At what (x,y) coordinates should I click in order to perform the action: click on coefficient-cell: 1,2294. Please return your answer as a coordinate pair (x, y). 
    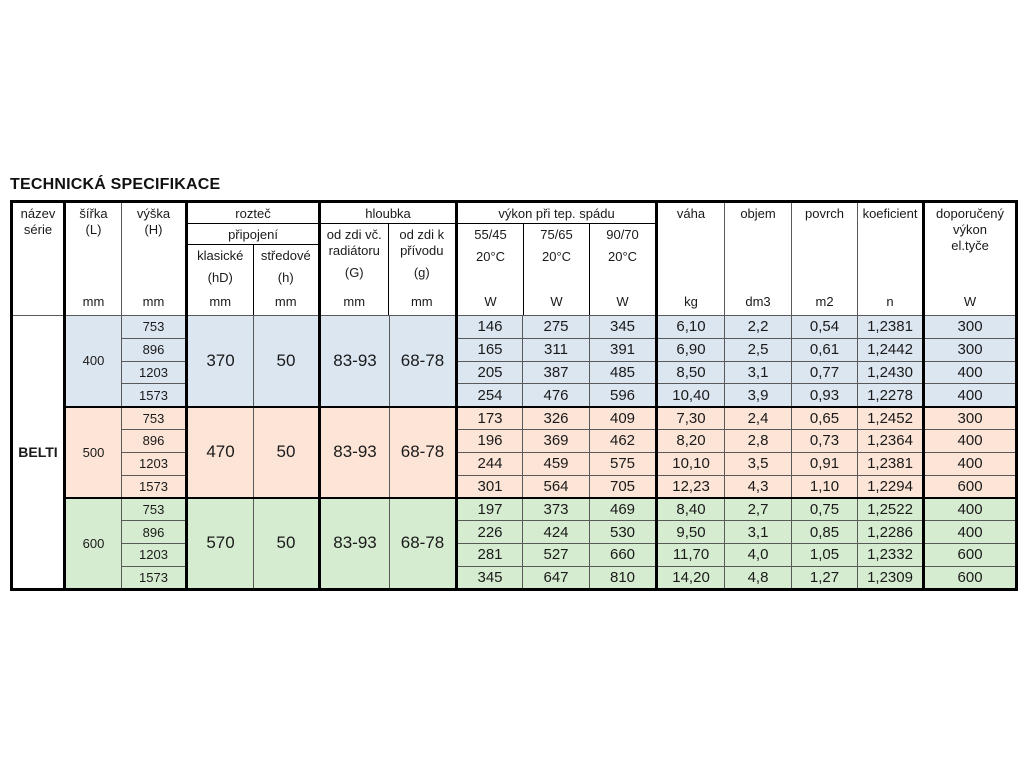
    Looking at the image, I should click on (891, 486).